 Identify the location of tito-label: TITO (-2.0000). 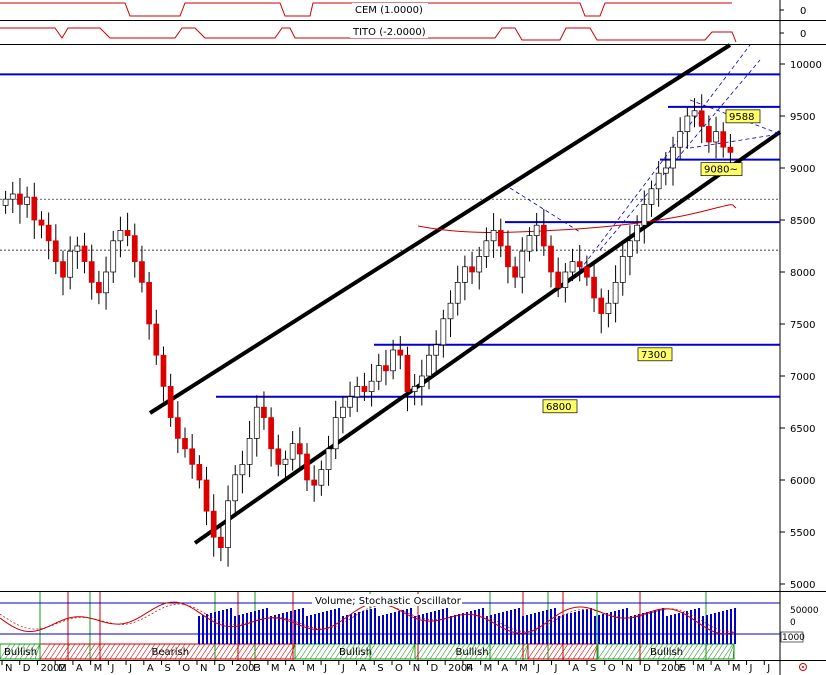
(389, 31).